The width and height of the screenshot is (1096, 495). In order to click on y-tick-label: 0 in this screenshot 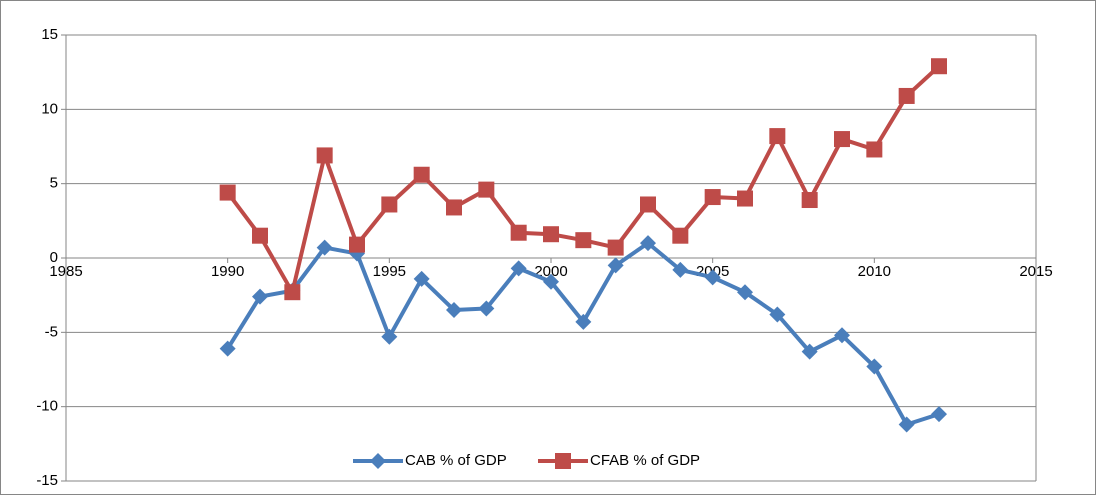, I will do `click(54, 257)`.